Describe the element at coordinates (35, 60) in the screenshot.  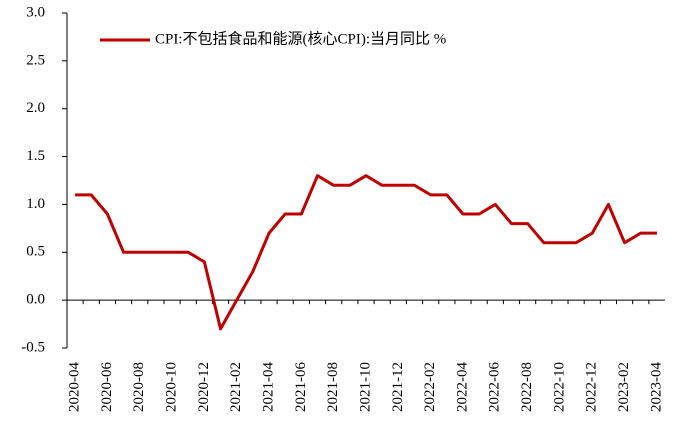
I see `y-tick-label: 2.5` at that location.